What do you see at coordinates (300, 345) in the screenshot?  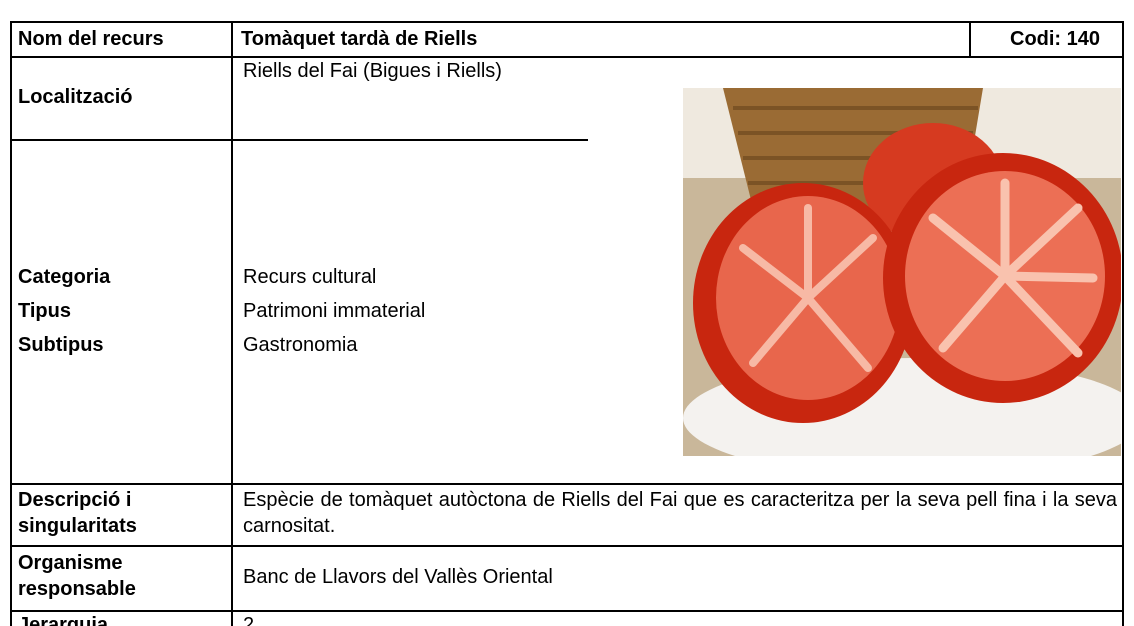 I see `value: Gastronomia` at bounding box center [300, 345].